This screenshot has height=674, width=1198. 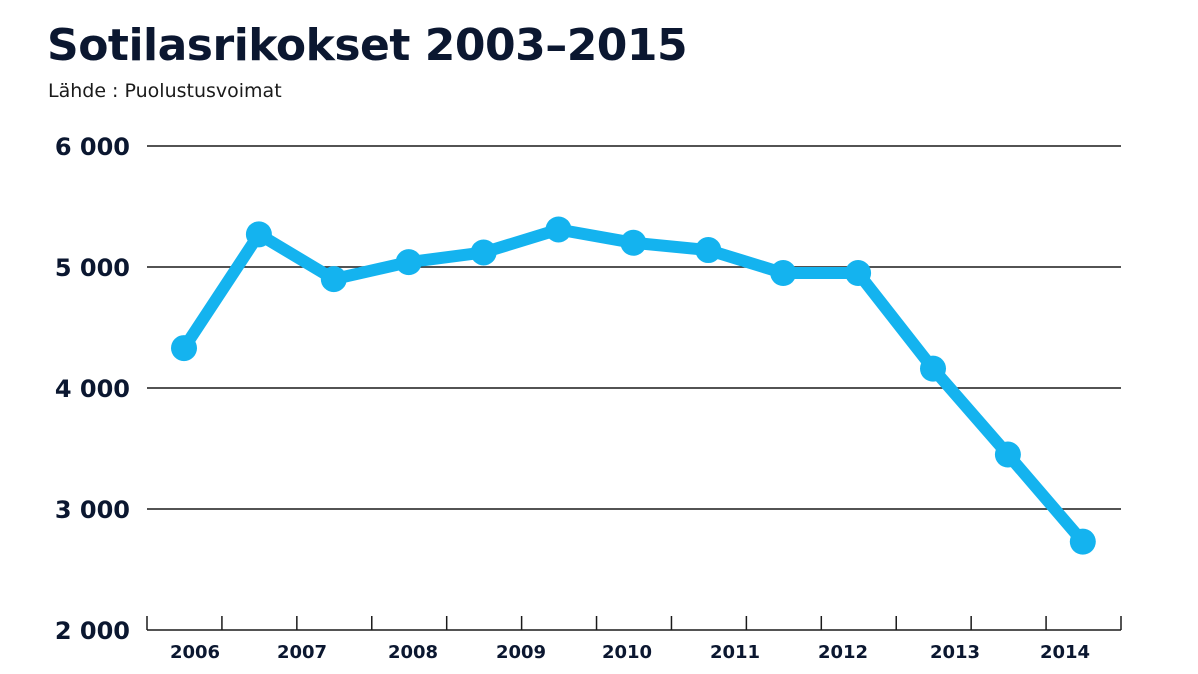 What do you see at coordinates (92, 510) in the screenshot?
I see `y-tick-label: 3 000` at bounding box center [92, 510].